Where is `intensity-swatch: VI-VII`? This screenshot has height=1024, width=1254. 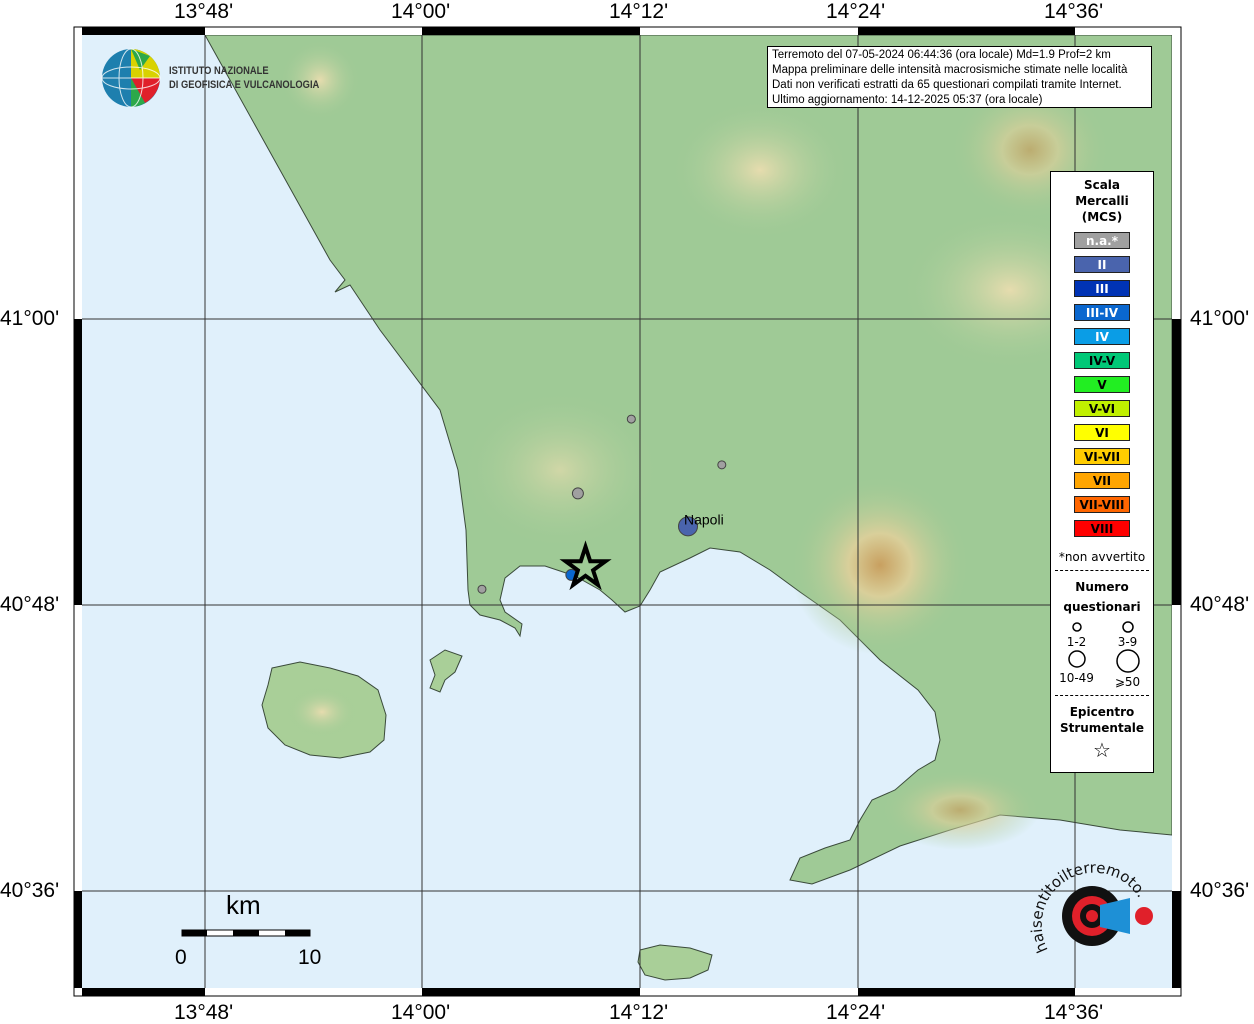 intensity-swatch: VI-VII is located at coordinates (1102, 456).